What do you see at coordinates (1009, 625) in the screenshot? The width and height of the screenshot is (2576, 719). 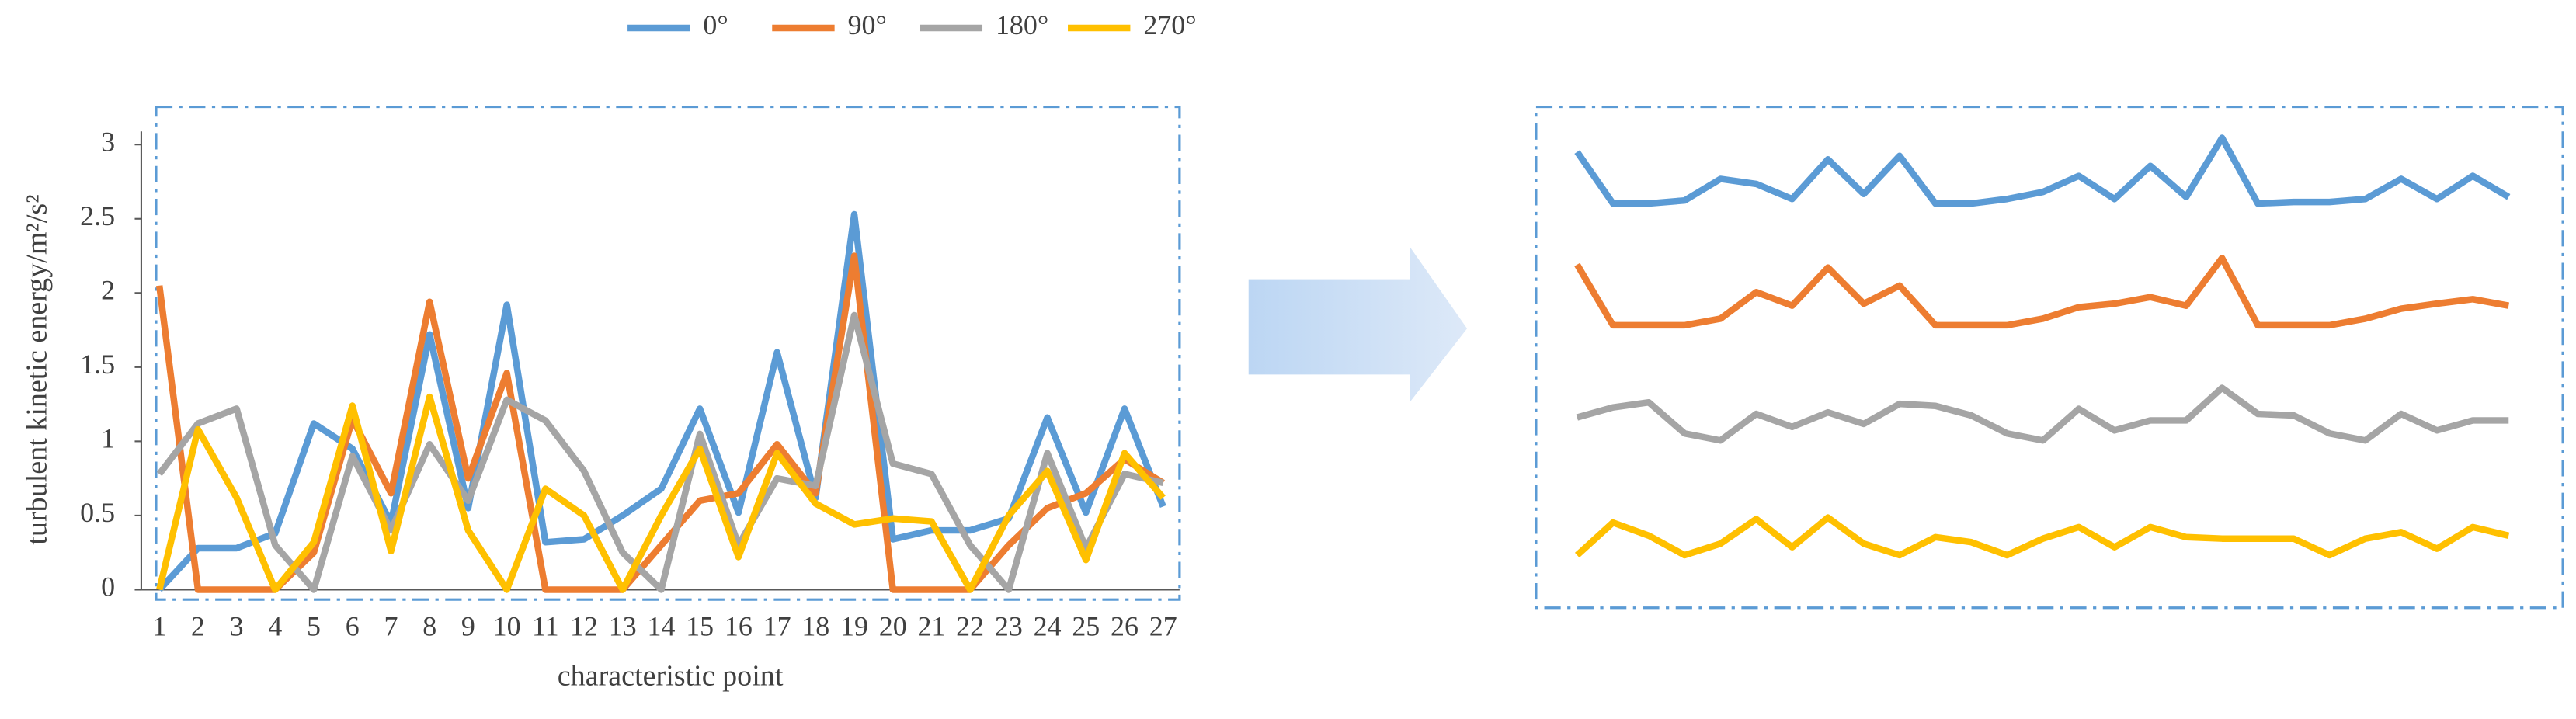 I see `x-tick-label: 23` at bounding box center [1009, 625].